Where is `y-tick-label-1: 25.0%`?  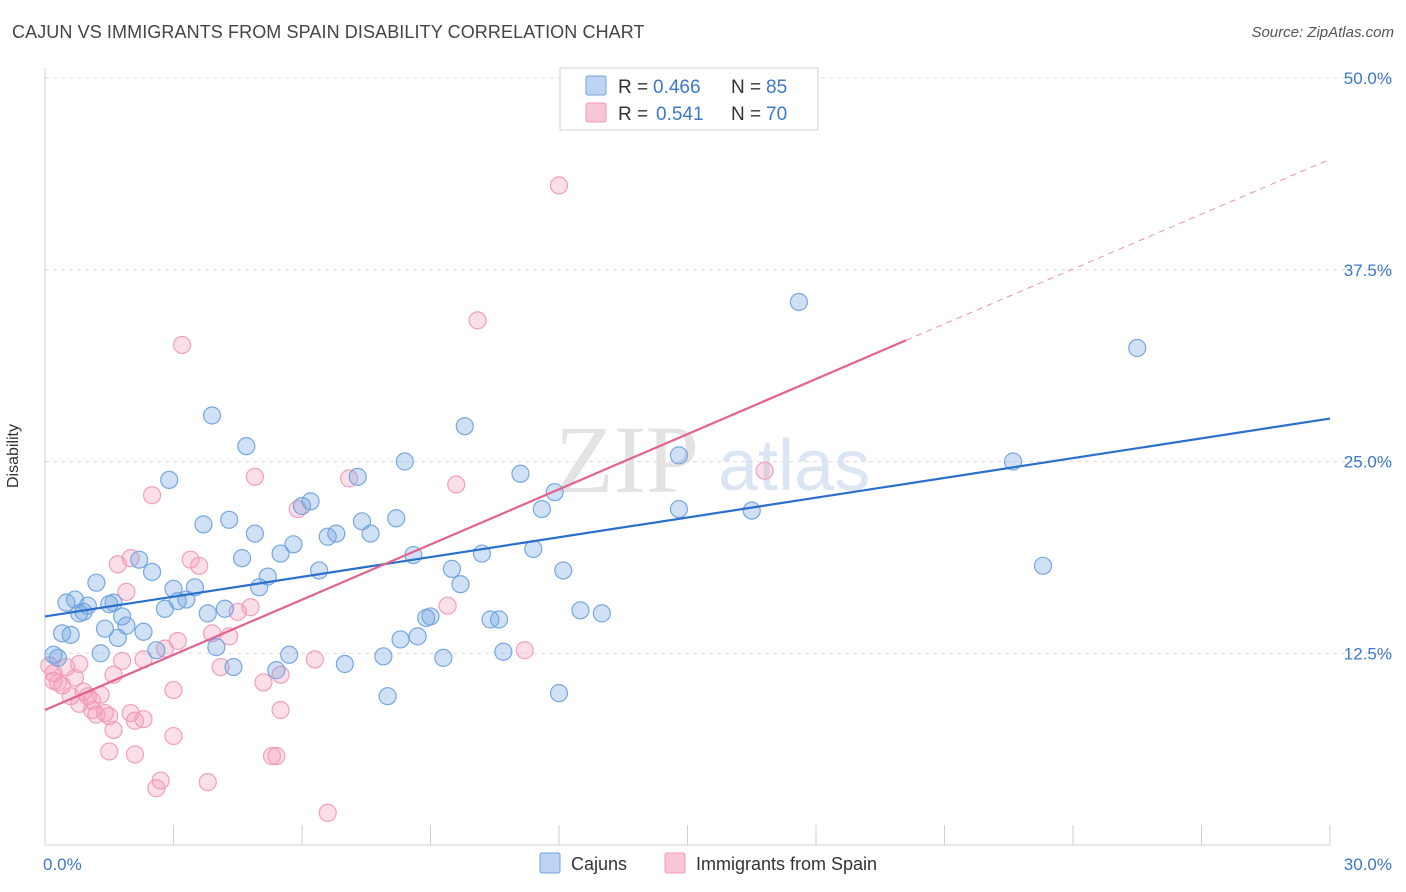
y-tick-label-1: 25.0% is located at coordinates (1368, 462).